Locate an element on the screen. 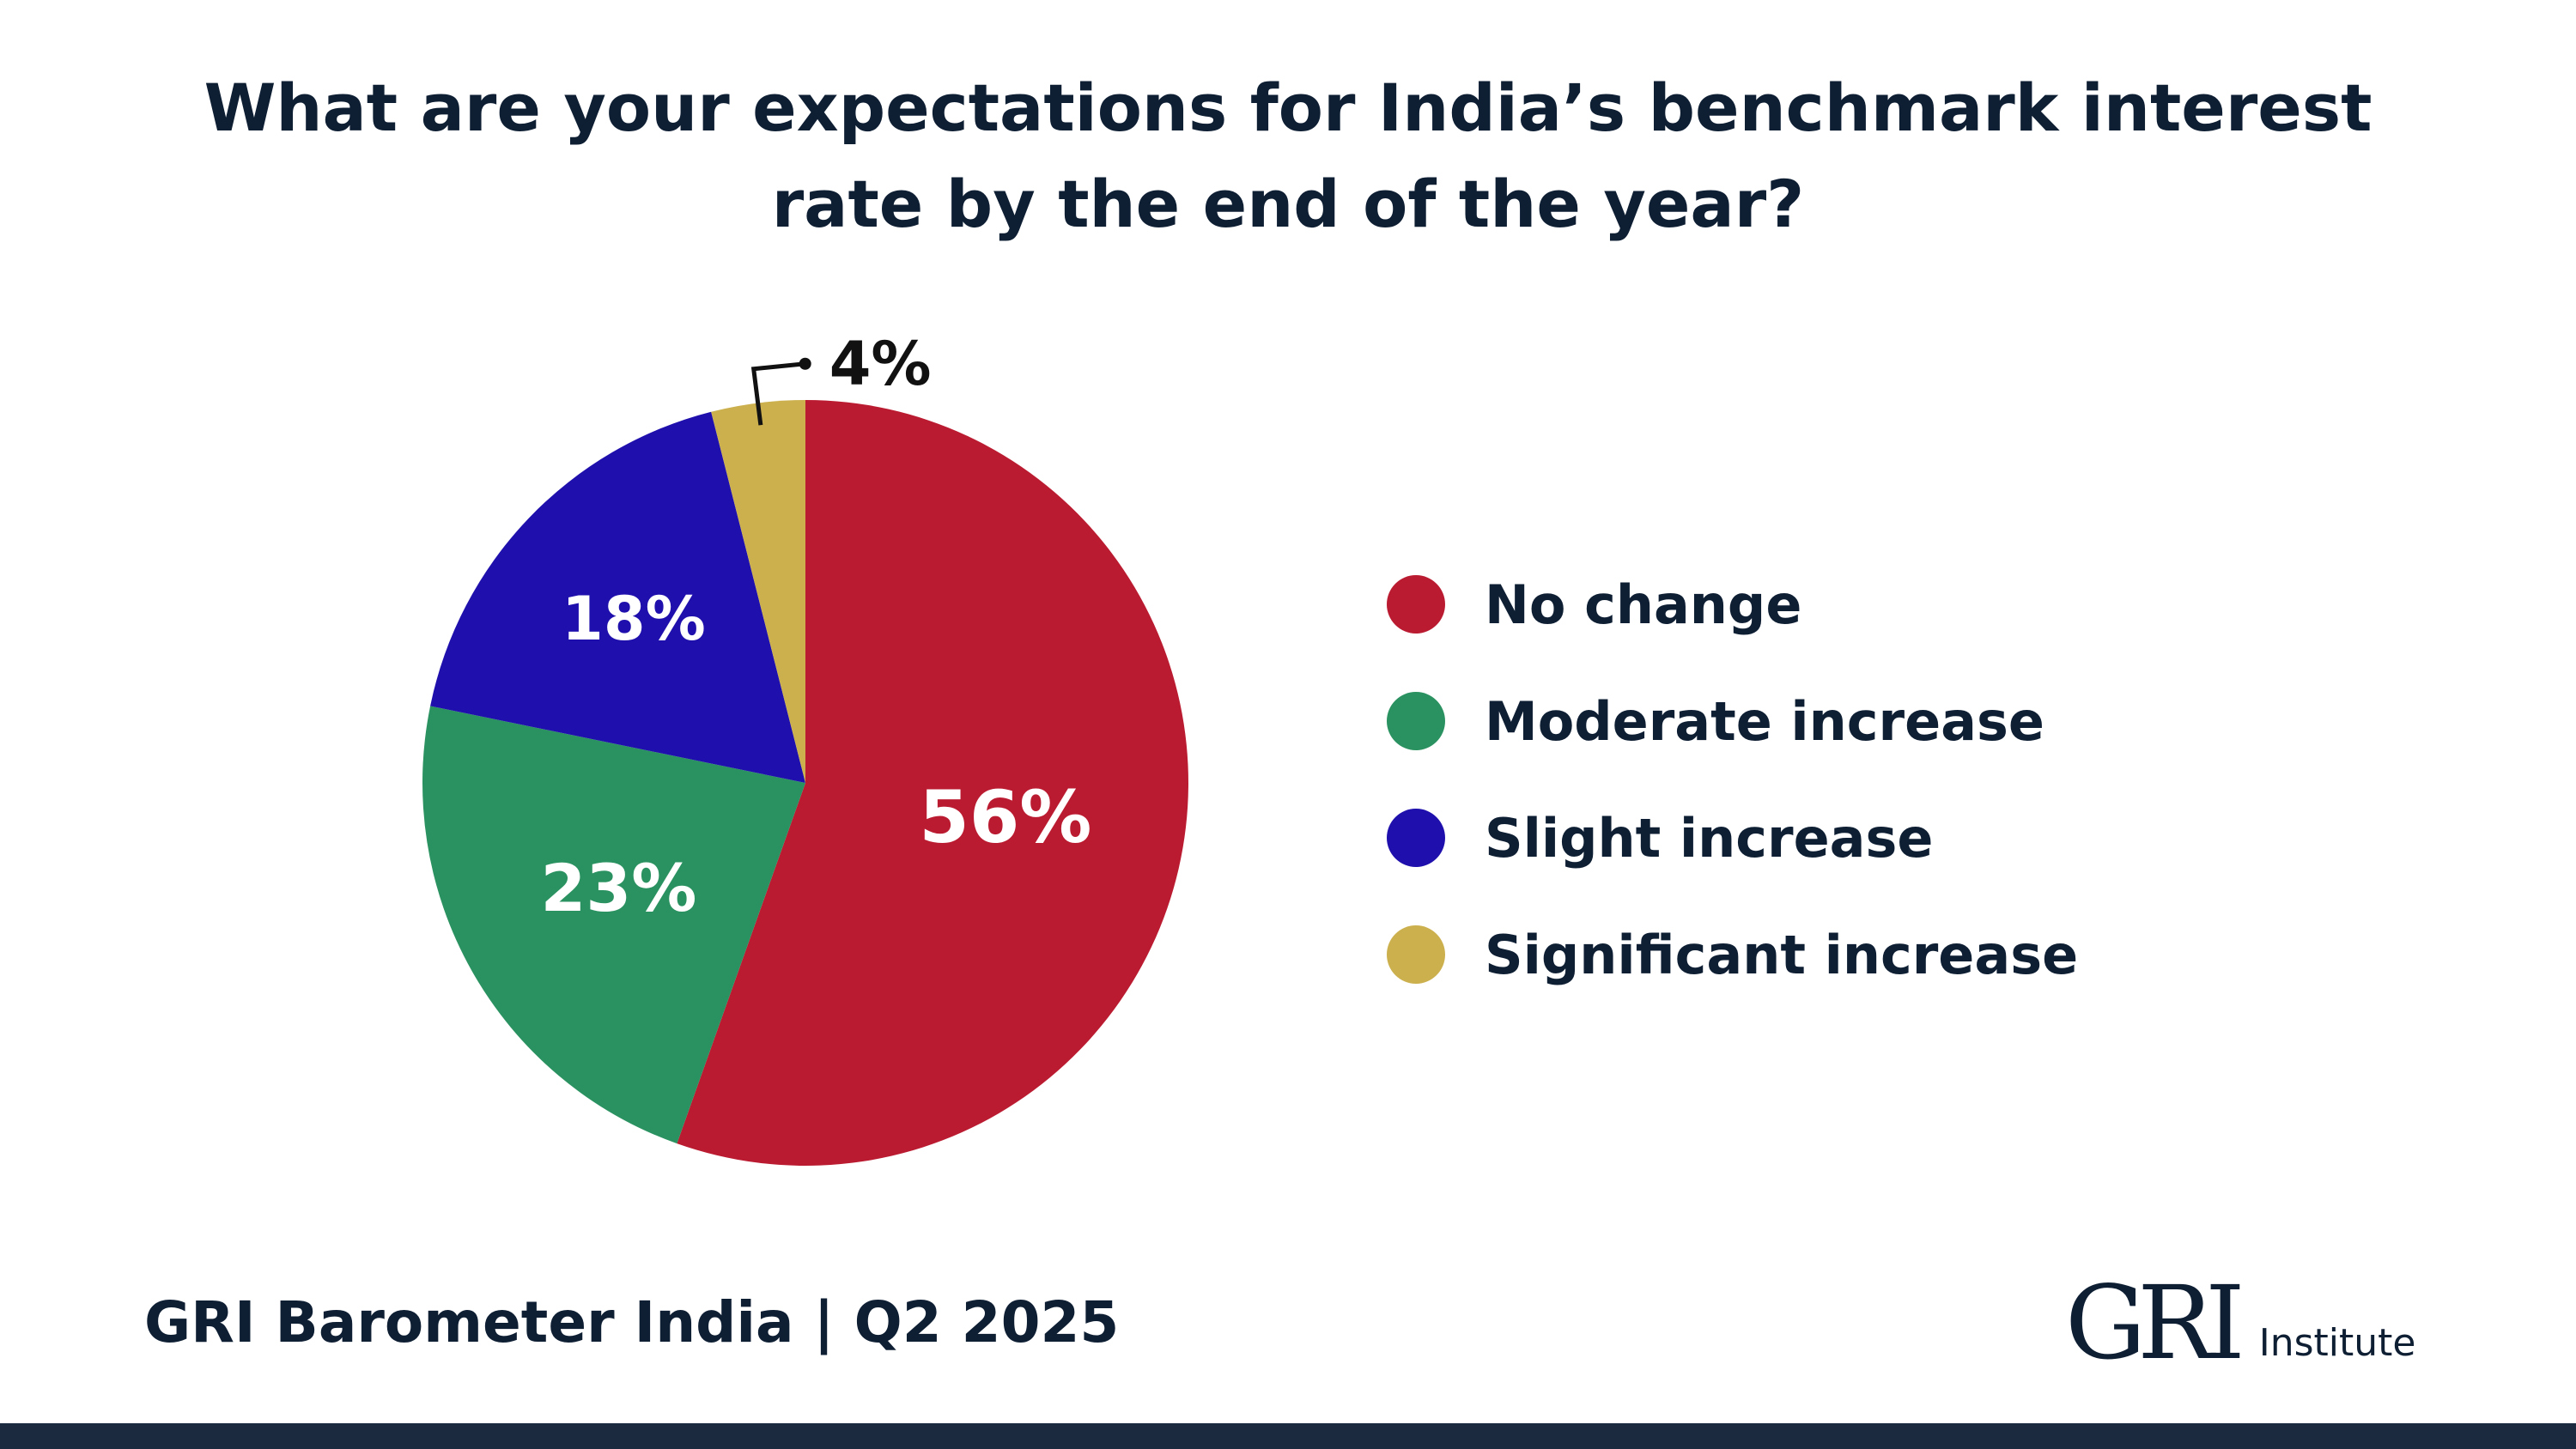  pie-slice-moderate-increase is located at coordinates (614, 925).